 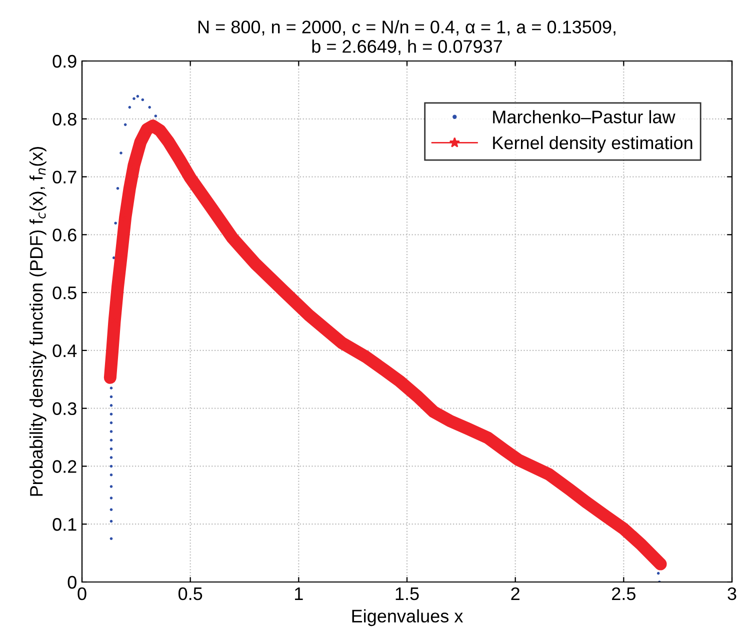 I want to click on x-tick-label: 2.5, so click(x=624, y=593).